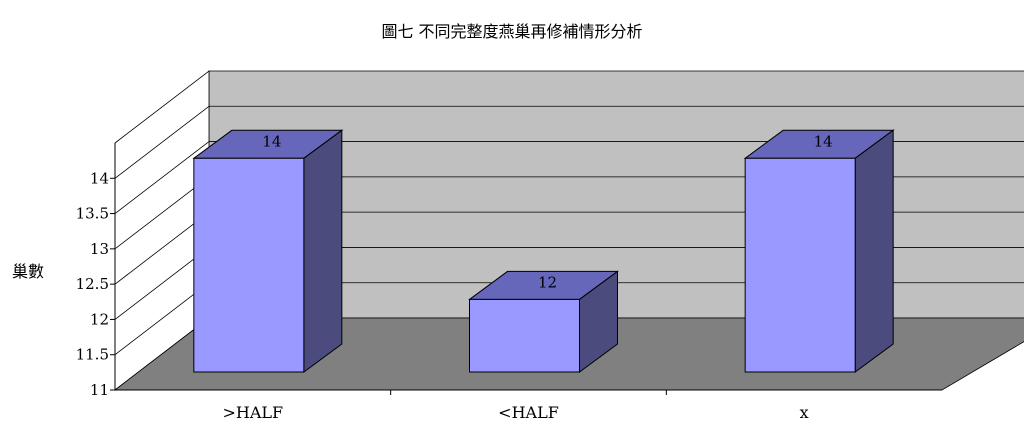 This screenshot has width=1024, height=428. Describe the element at coordinates (804, 412) in the screenshot. I see `x-tick-label: x` at that location.